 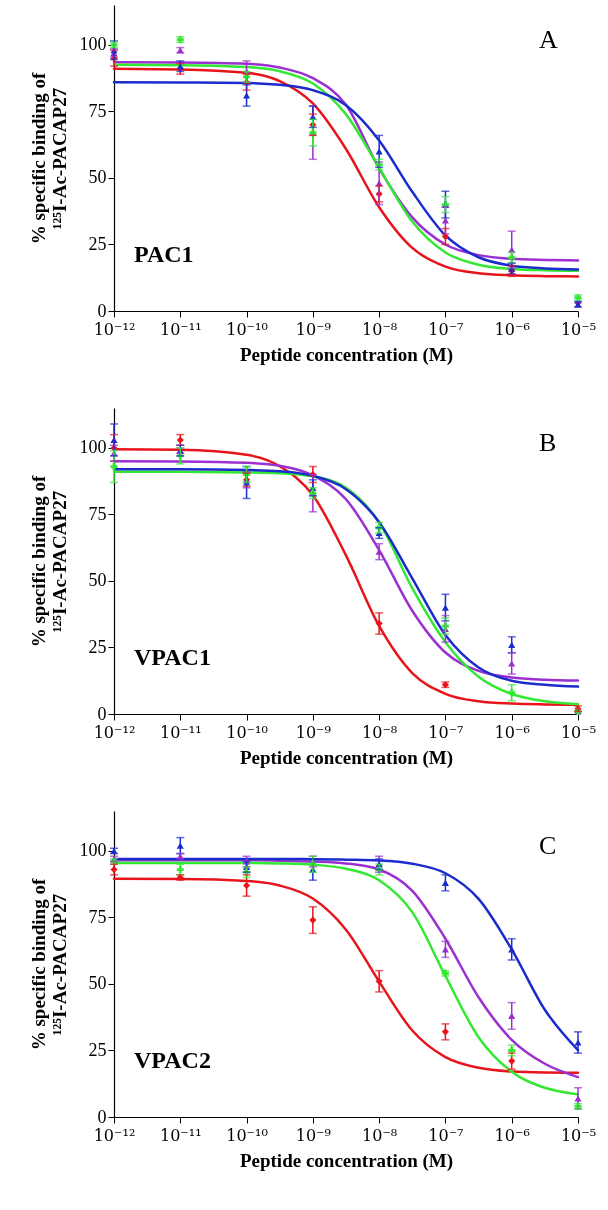 What do you see at coordinates (548, 442) in the screenshot?
I see `annotation: B` at bounding box center [548, 442].